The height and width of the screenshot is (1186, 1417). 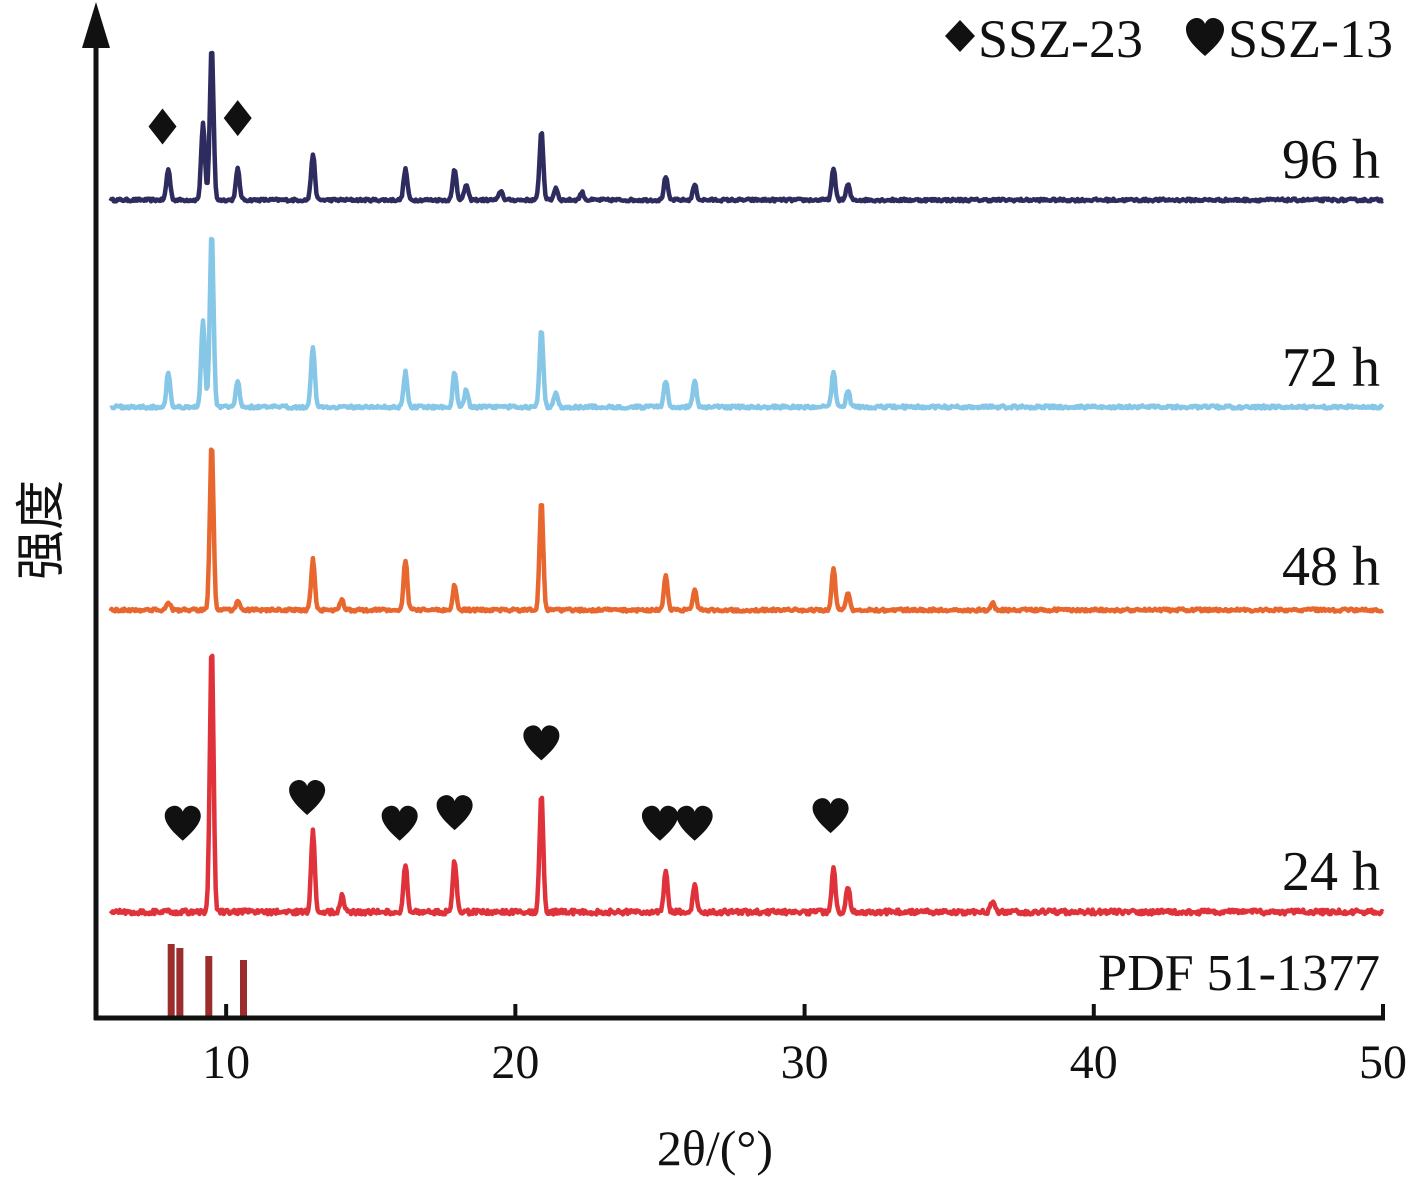 What do you see at coordinates (1310, 39) in the screenshot?
I see `legend-label-ssz13: SSZ-13` at bounding box center [1310, 39].